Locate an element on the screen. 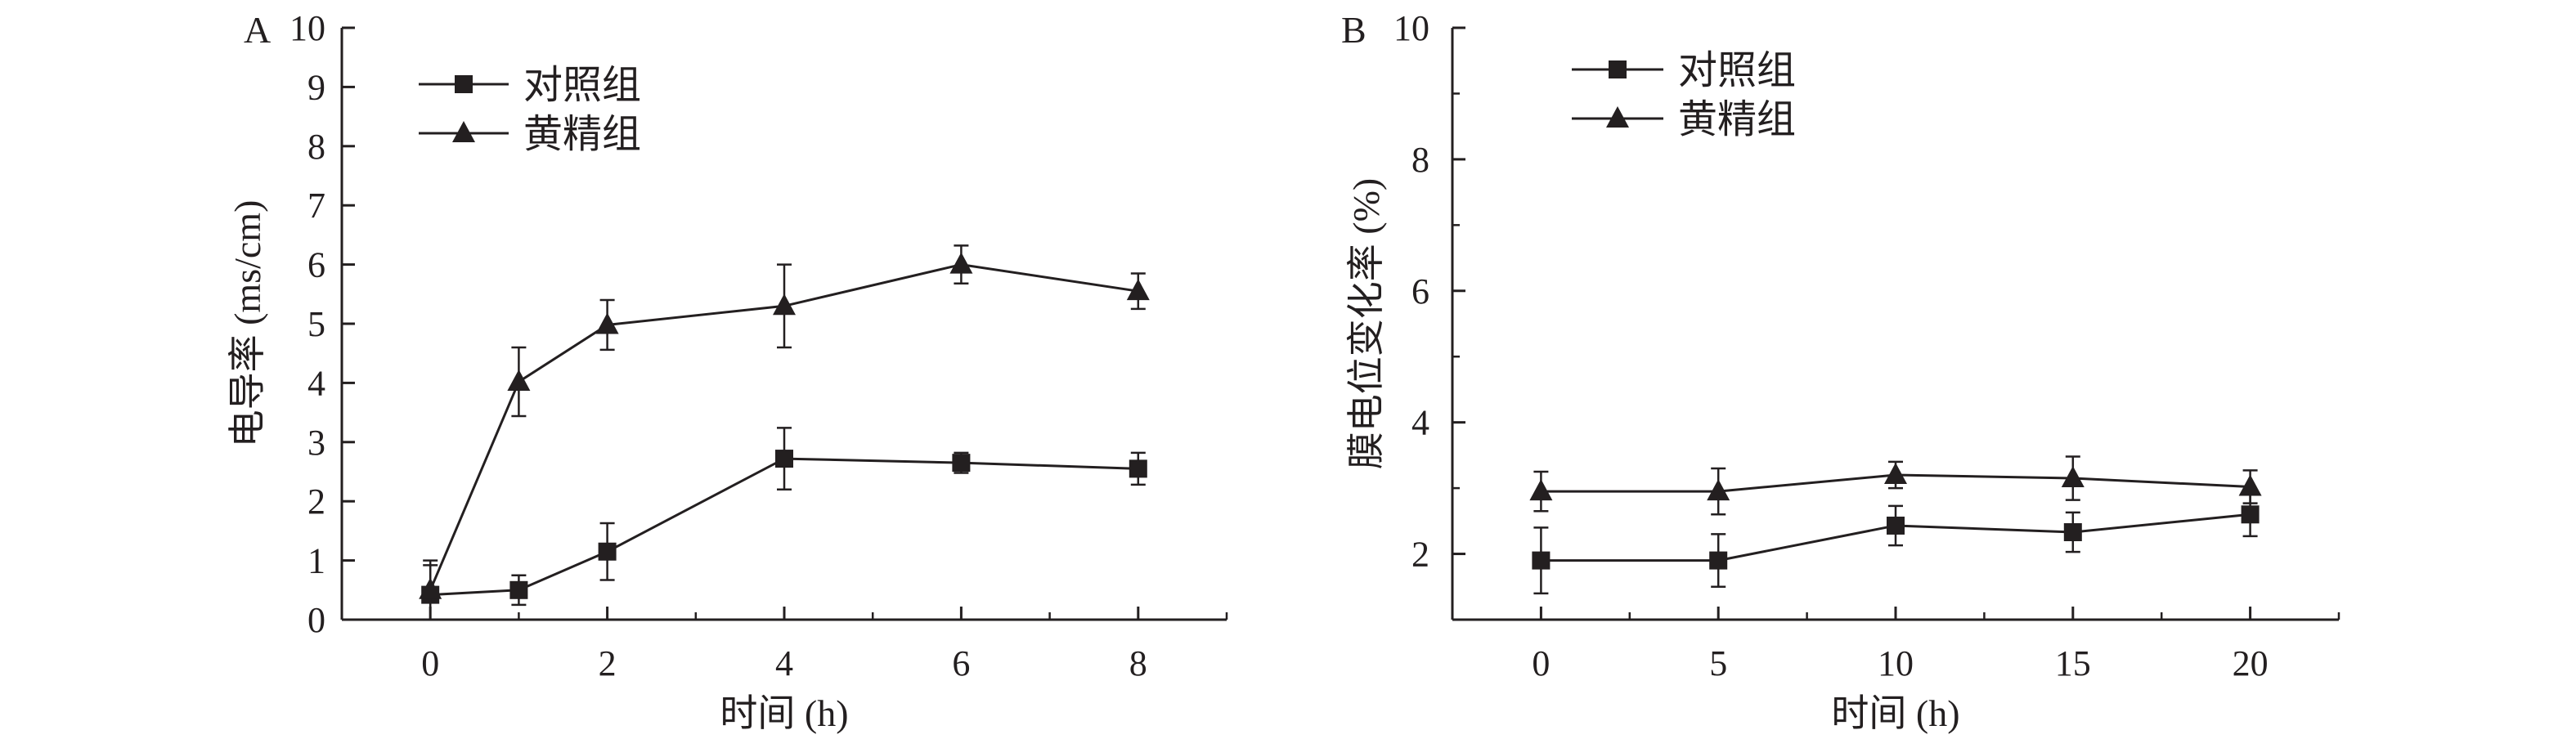 Image resolution: width=2576 pixels, height=748 pixels. y-axis-title: 膜电位变化率 (%) is located at coordinates (1366, 323).